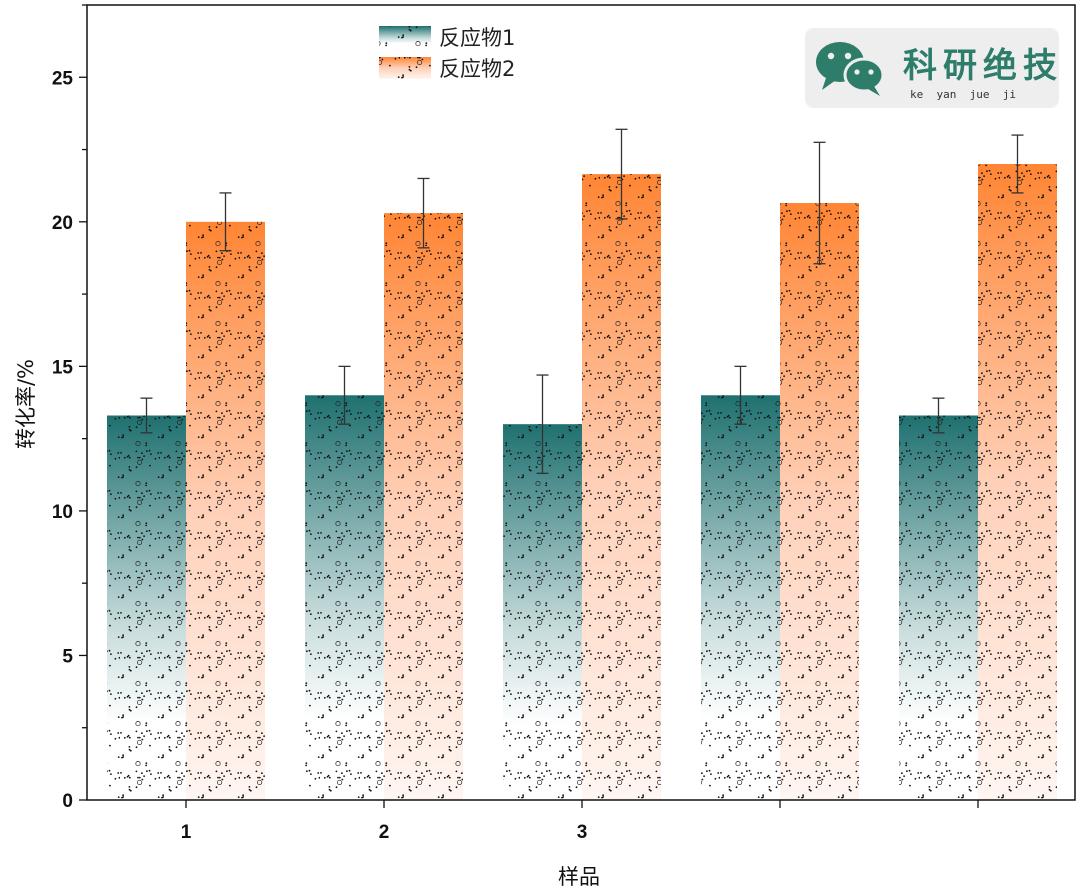 This screenshot has width=1080, height=894. Describe the element at coordinates (477, 69) in the screenshot. I see `legend-label: 反应物2` at that location.